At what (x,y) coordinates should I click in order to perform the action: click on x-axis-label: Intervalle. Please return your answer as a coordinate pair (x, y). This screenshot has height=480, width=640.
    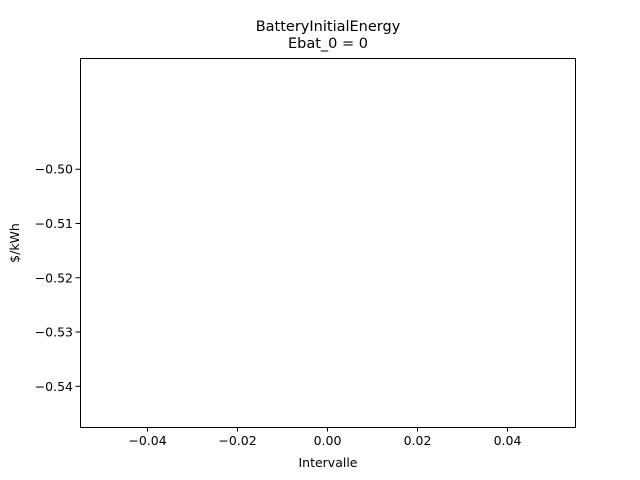
    Looking at the image, I should click on (327, 462).